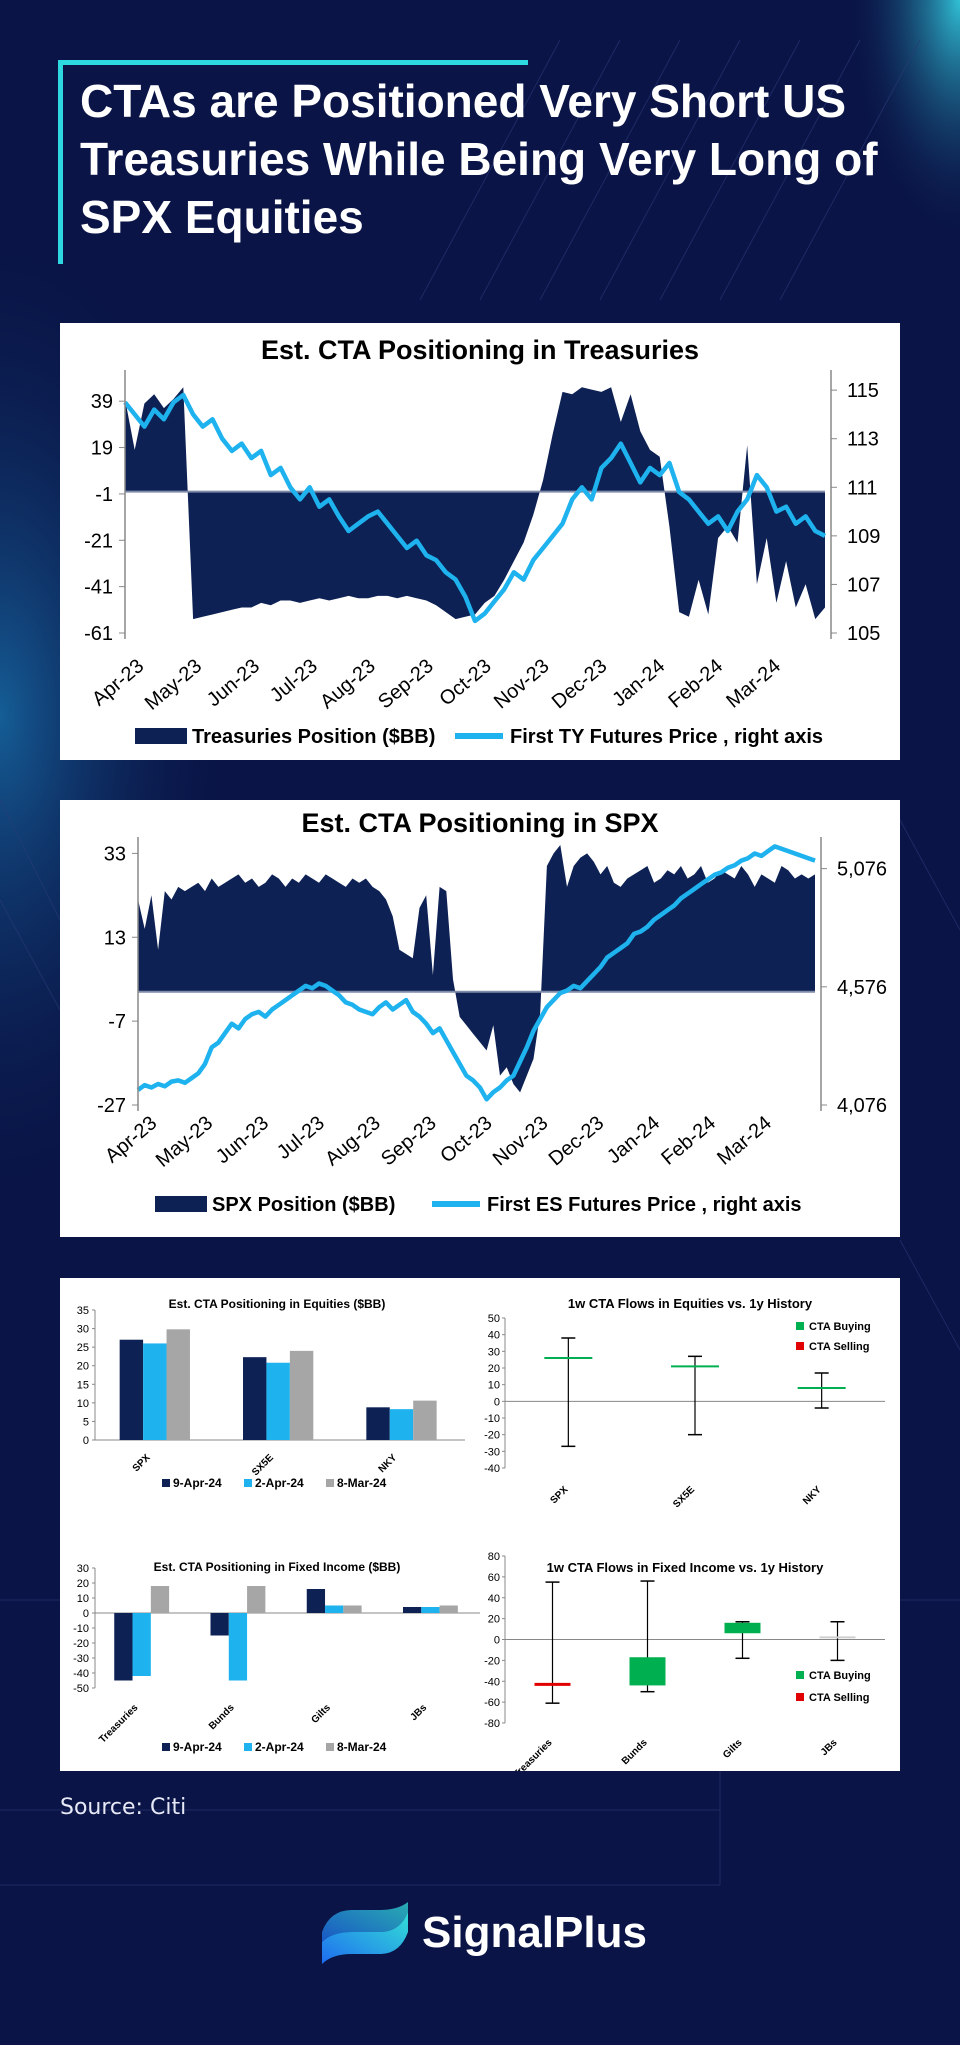 This screenshot has width=960, height=2045. What do you see at coordinates (115, 854) in the screenshot?
I see `y-tick-label: 33` at bounding box center [115, 854].